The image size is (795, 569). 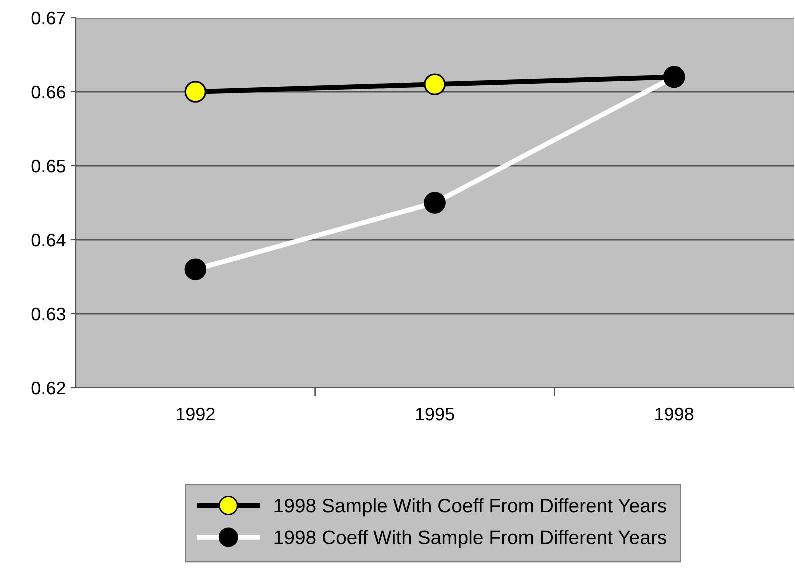 I want to click on legend-label: 1998 Coeff With Sample From Different Years, so click(x=470, y=539).